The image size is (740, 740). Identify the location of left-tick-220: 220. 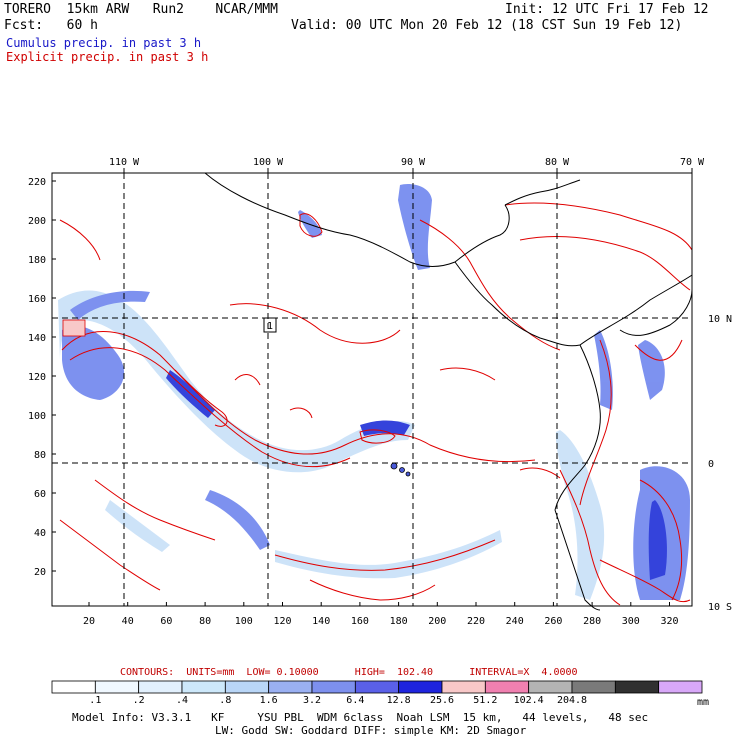
(37, 182).